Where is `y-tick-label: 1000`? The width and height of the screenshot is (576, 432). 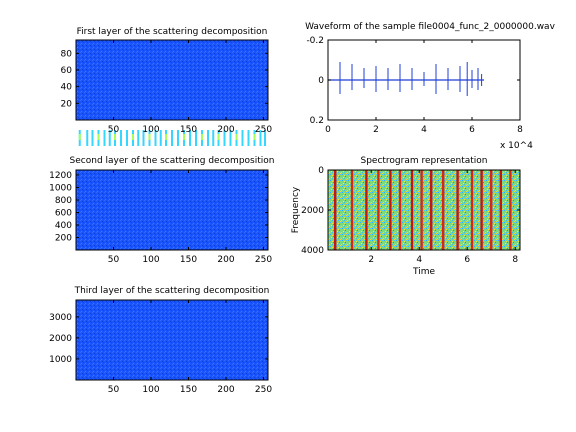
y-tick-label: 1000 is located at coordinates (60, 189).